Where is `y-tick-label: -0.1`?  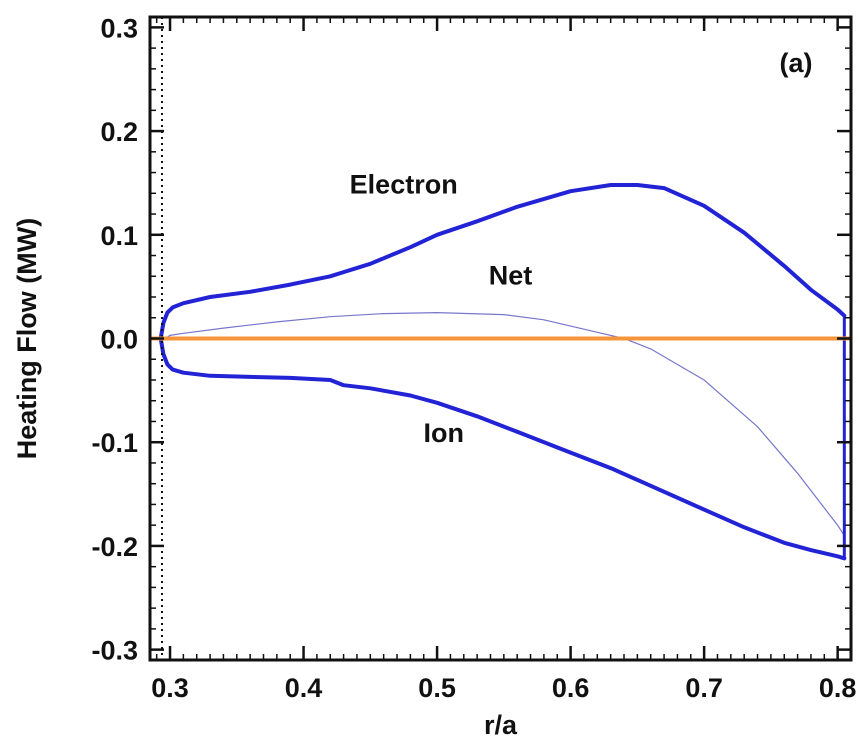 y-tick-label: -0.1 is located at coordinates (114, 443).